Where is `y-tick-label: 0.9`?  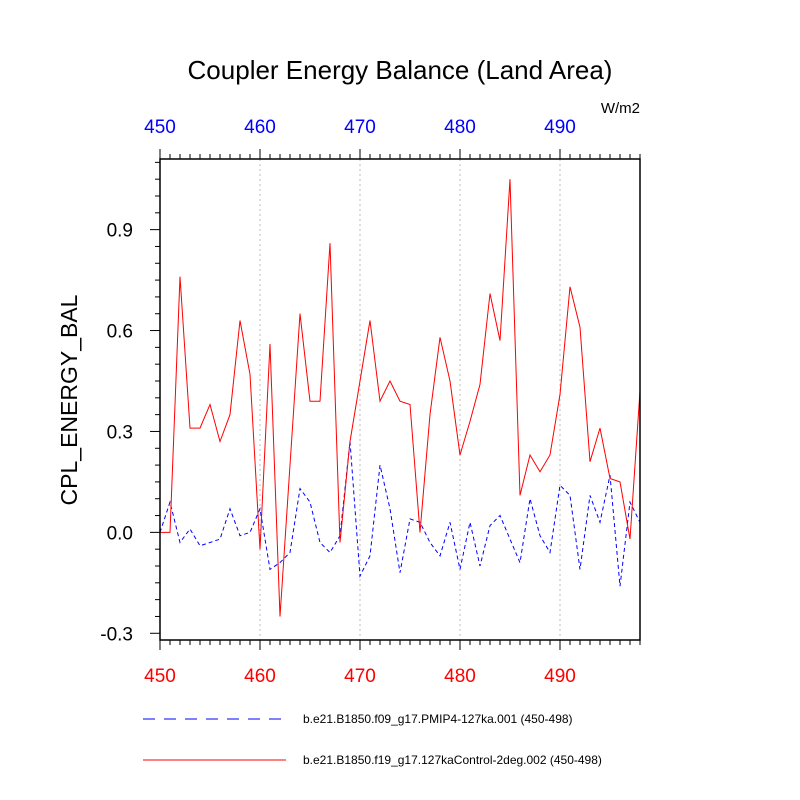 y-tick-label: 0.9 is located at coordinates (120, 231).